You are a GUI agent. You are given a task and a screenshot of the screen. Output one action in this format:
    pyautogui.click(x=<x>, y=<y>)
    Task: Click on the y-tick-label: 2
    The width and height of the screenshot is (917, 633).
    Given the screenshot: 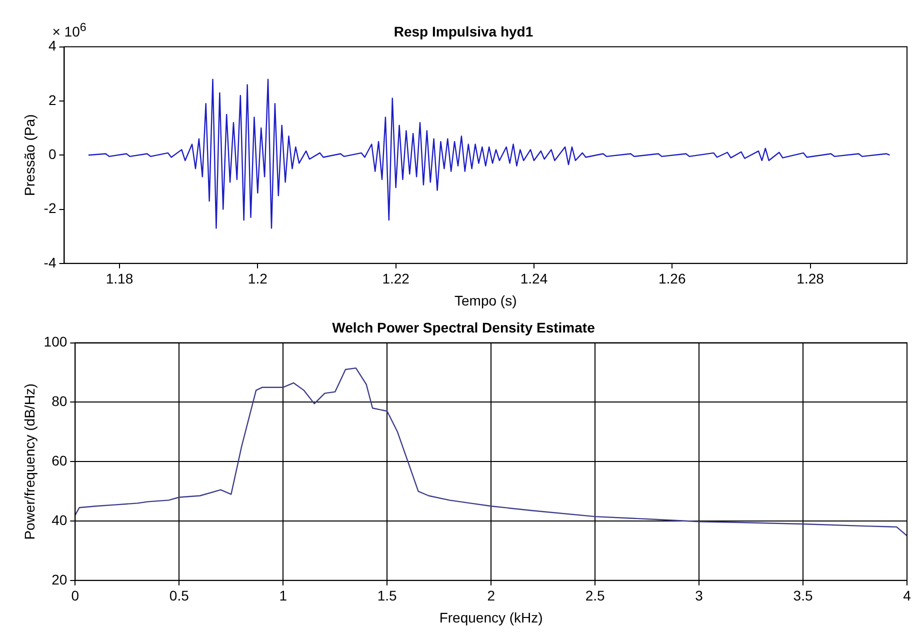 What is the action you would take?
    pyautogui.click(x=52, y=100)
    